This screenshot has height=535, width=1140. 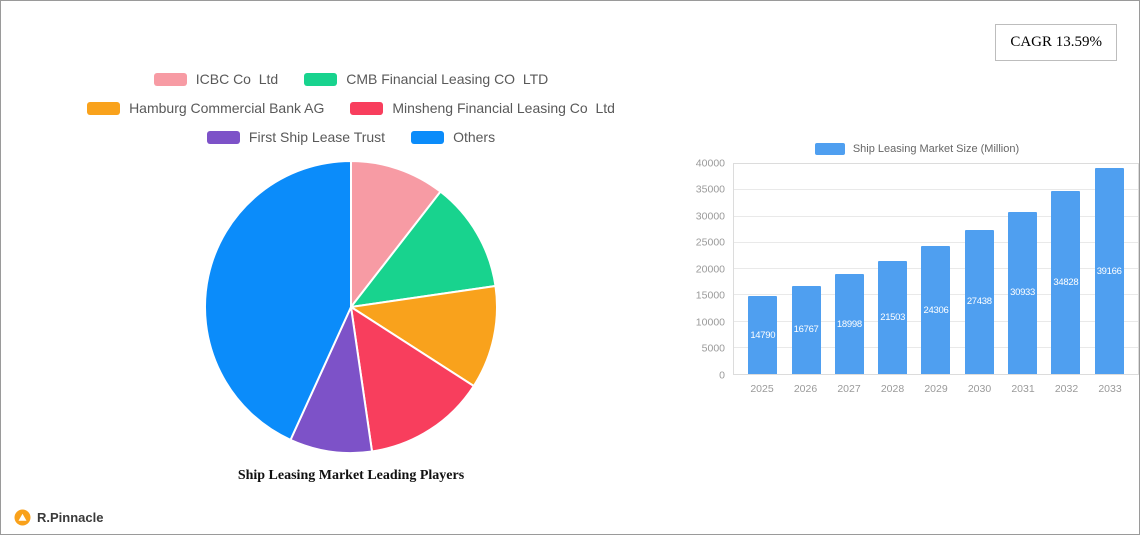 I want to click on bar-value-label: 34828, so click(x=1066, y=283).